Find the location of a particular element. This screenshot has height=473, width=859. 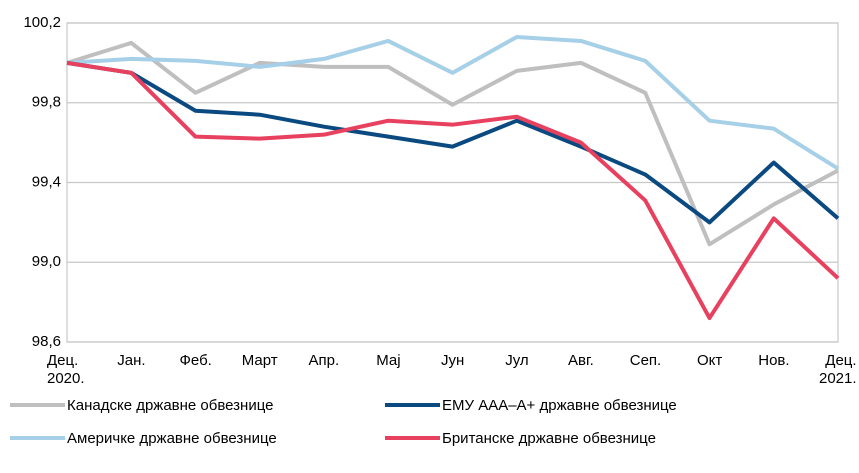

x-tick-label: Мај is located at coordinates (388, 360).